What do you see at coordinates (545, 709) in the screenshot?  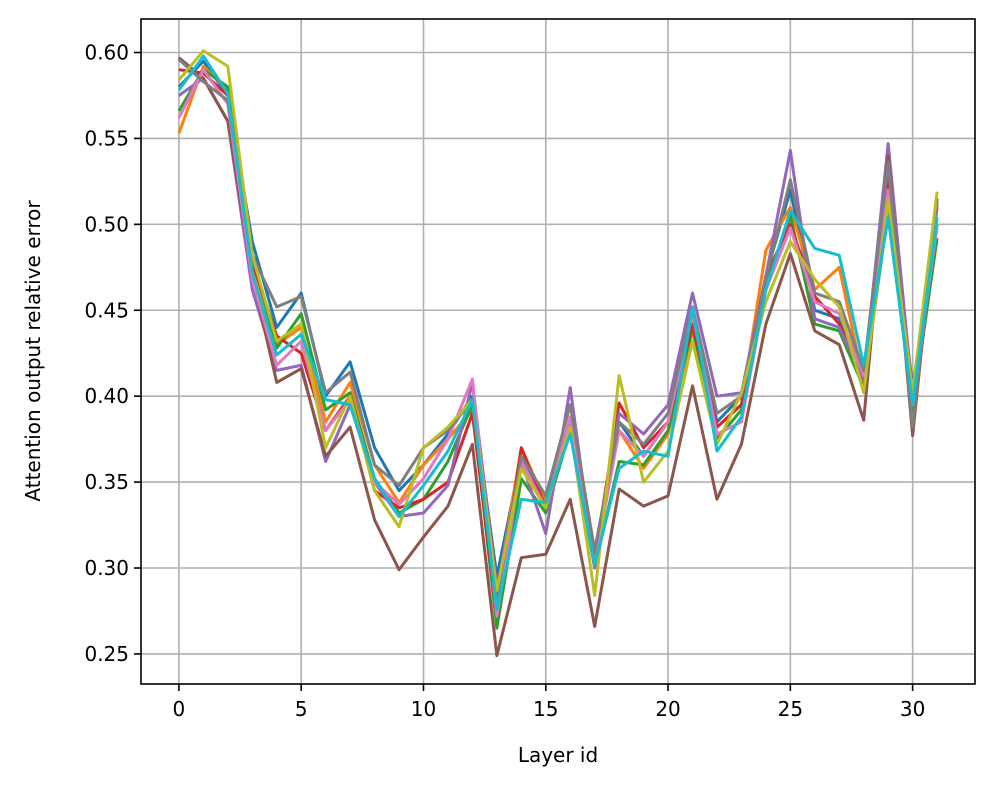 I see `x-tick-label: 15` at bounding box center [545, 709].